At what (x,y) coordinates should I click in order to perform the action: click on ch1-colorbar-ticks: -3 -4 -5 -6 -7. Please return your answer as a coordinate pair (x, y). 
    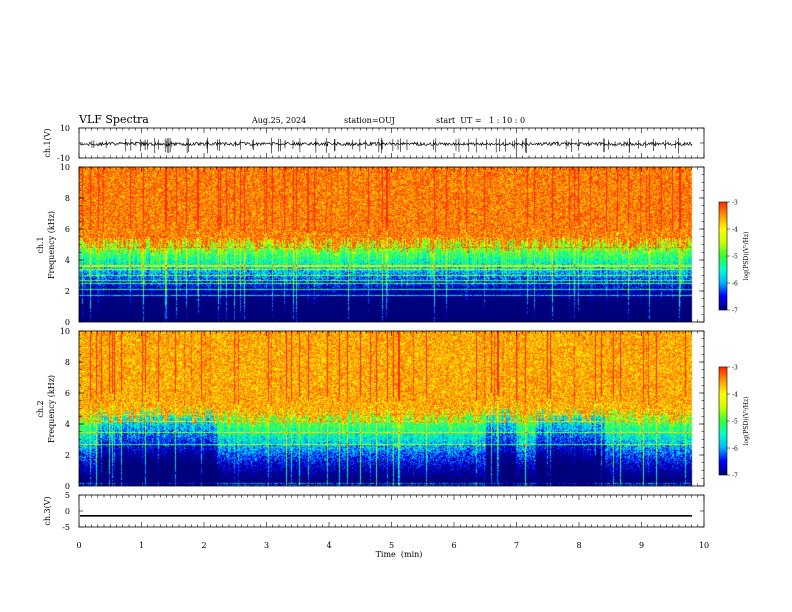
    Looking at the image, I should click on (732, 257).